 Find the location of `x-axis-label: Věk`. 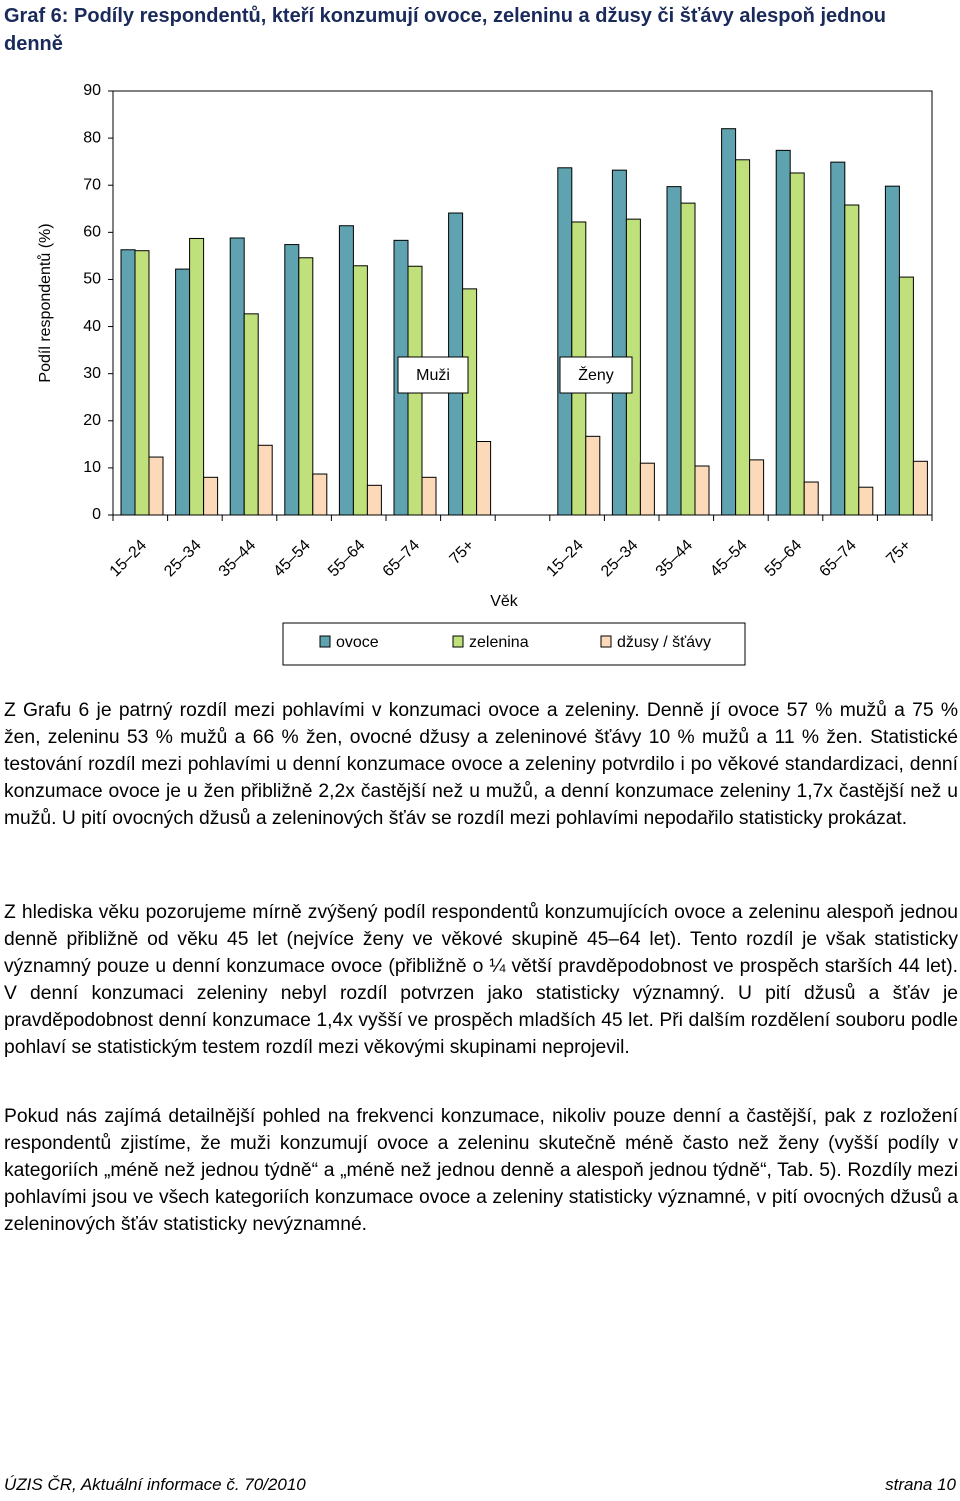

x-axis-label: Věk is located at coordinates (504, 601).